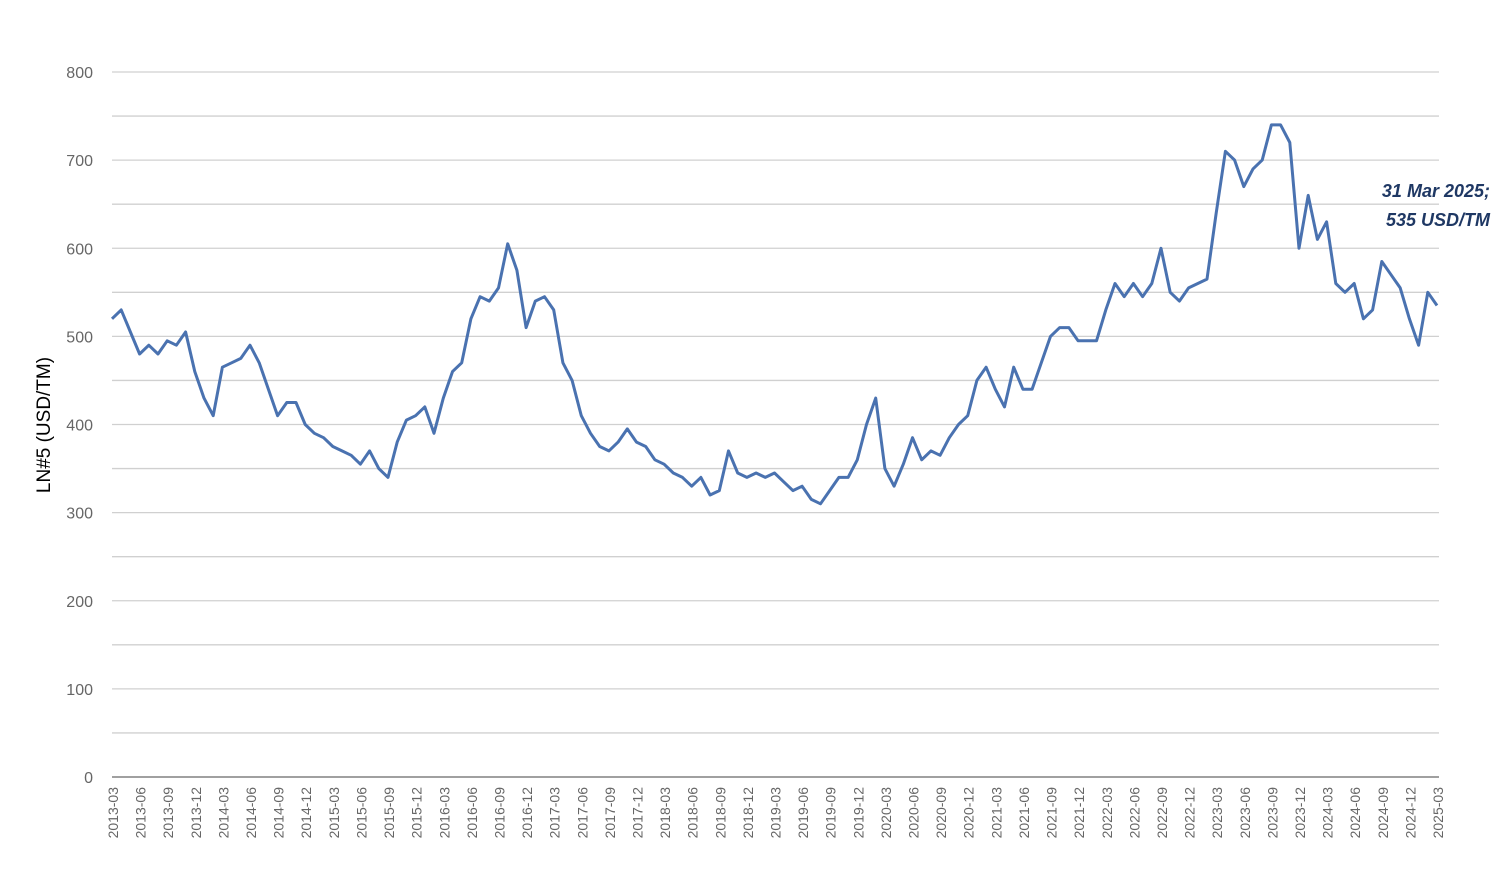 This screenshot has width=1500, height=883. What do you see at coordinates (748, 813) in the screenshot?
I see `x-tick-label: 2018-12` at bounding box center [748, 813].